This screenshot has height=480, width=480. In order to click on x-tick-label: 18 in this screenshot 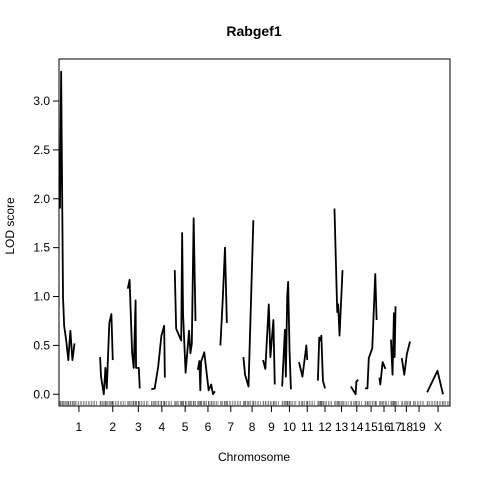, I will do `click(407, 427)`.